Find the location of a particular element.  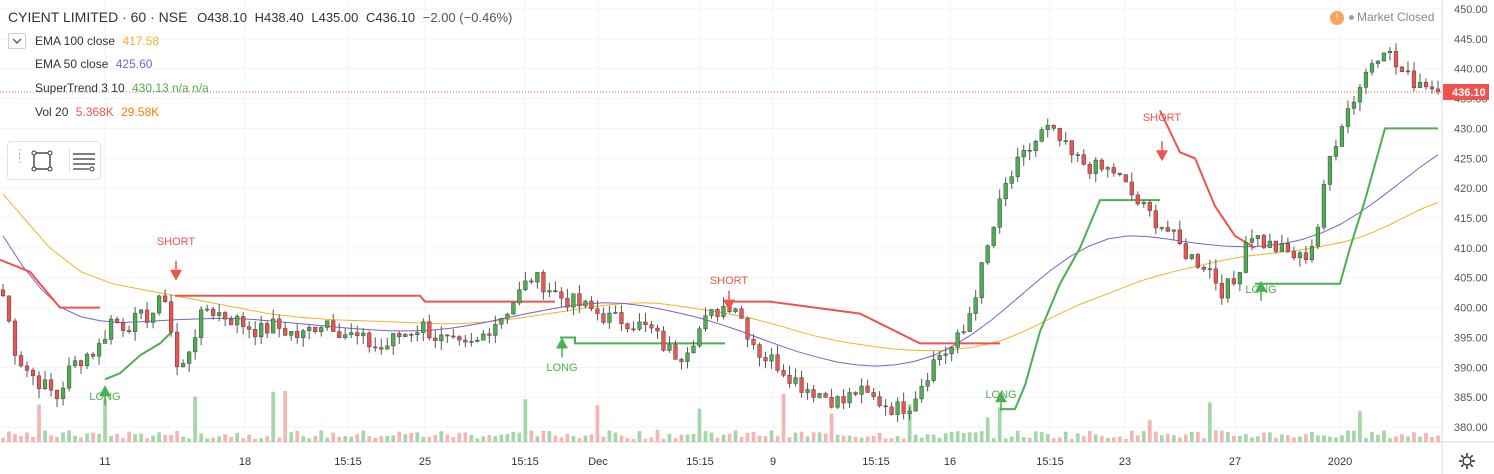

indicator-supertrend: SuperTrend 3 10 430.13 n/a n/a is located at coordinates (122, 88).